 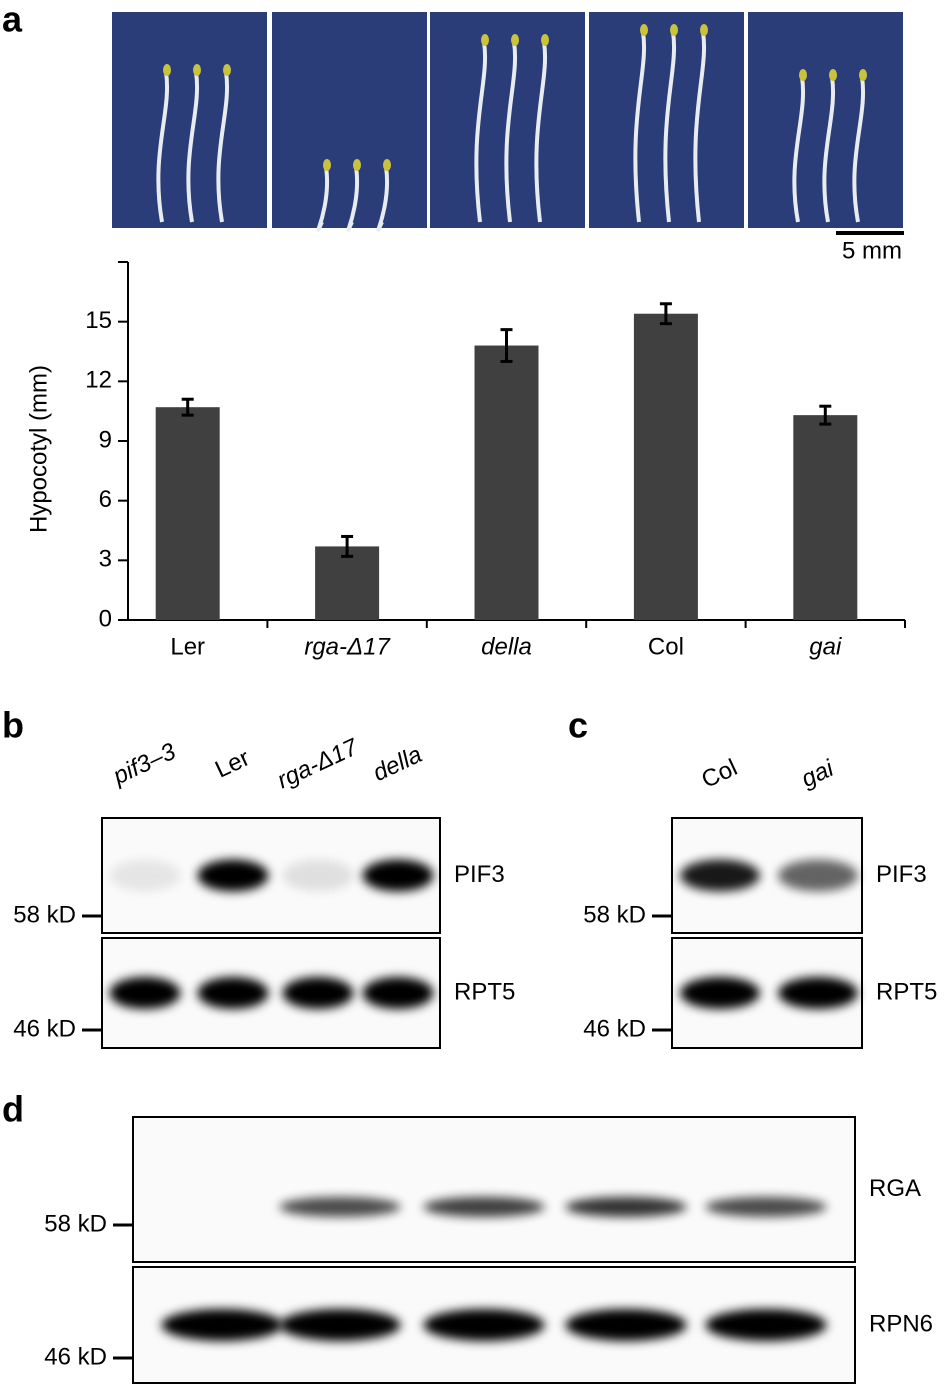 What do you see at coordinates (318, 763) in the screenshot?
I see `lane-label: rga-Δ17` at bounding box center [318, 763].